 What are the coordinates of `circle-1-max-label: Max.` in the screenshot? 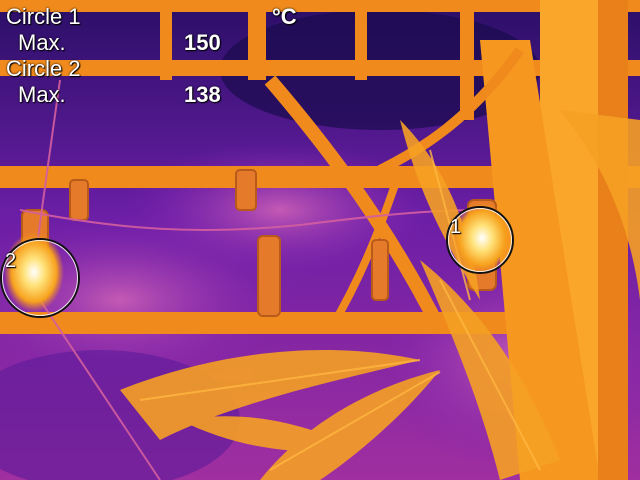 It's located at (42, 42).